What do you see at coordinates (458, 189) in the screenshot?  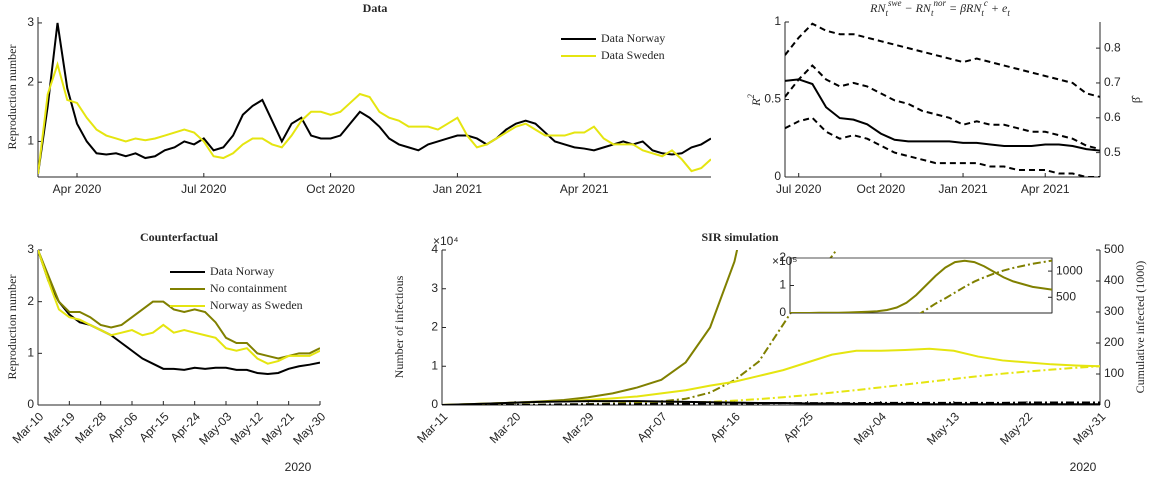 I see `x-tick-label: Jan 2021` at bounding box center [458, 189].